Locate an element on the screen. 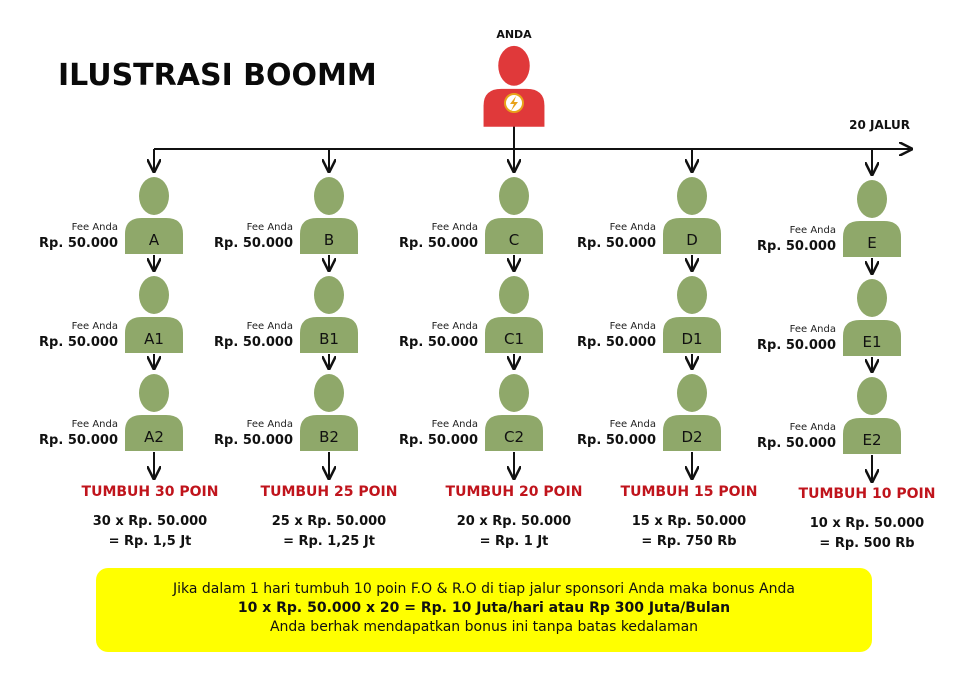  calc-line-2: = Rp. 750 Rb is located at coordinates (689, 541).